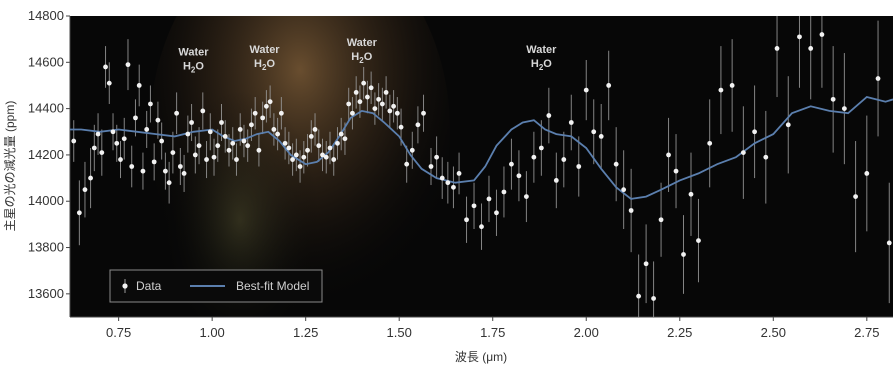 The height and width of the screenshot is (366, 893). What do you see at coordinates (399, 332) in the screenshot?
I see `x-tick-label: 1.50` at bounding box center [399, 332].